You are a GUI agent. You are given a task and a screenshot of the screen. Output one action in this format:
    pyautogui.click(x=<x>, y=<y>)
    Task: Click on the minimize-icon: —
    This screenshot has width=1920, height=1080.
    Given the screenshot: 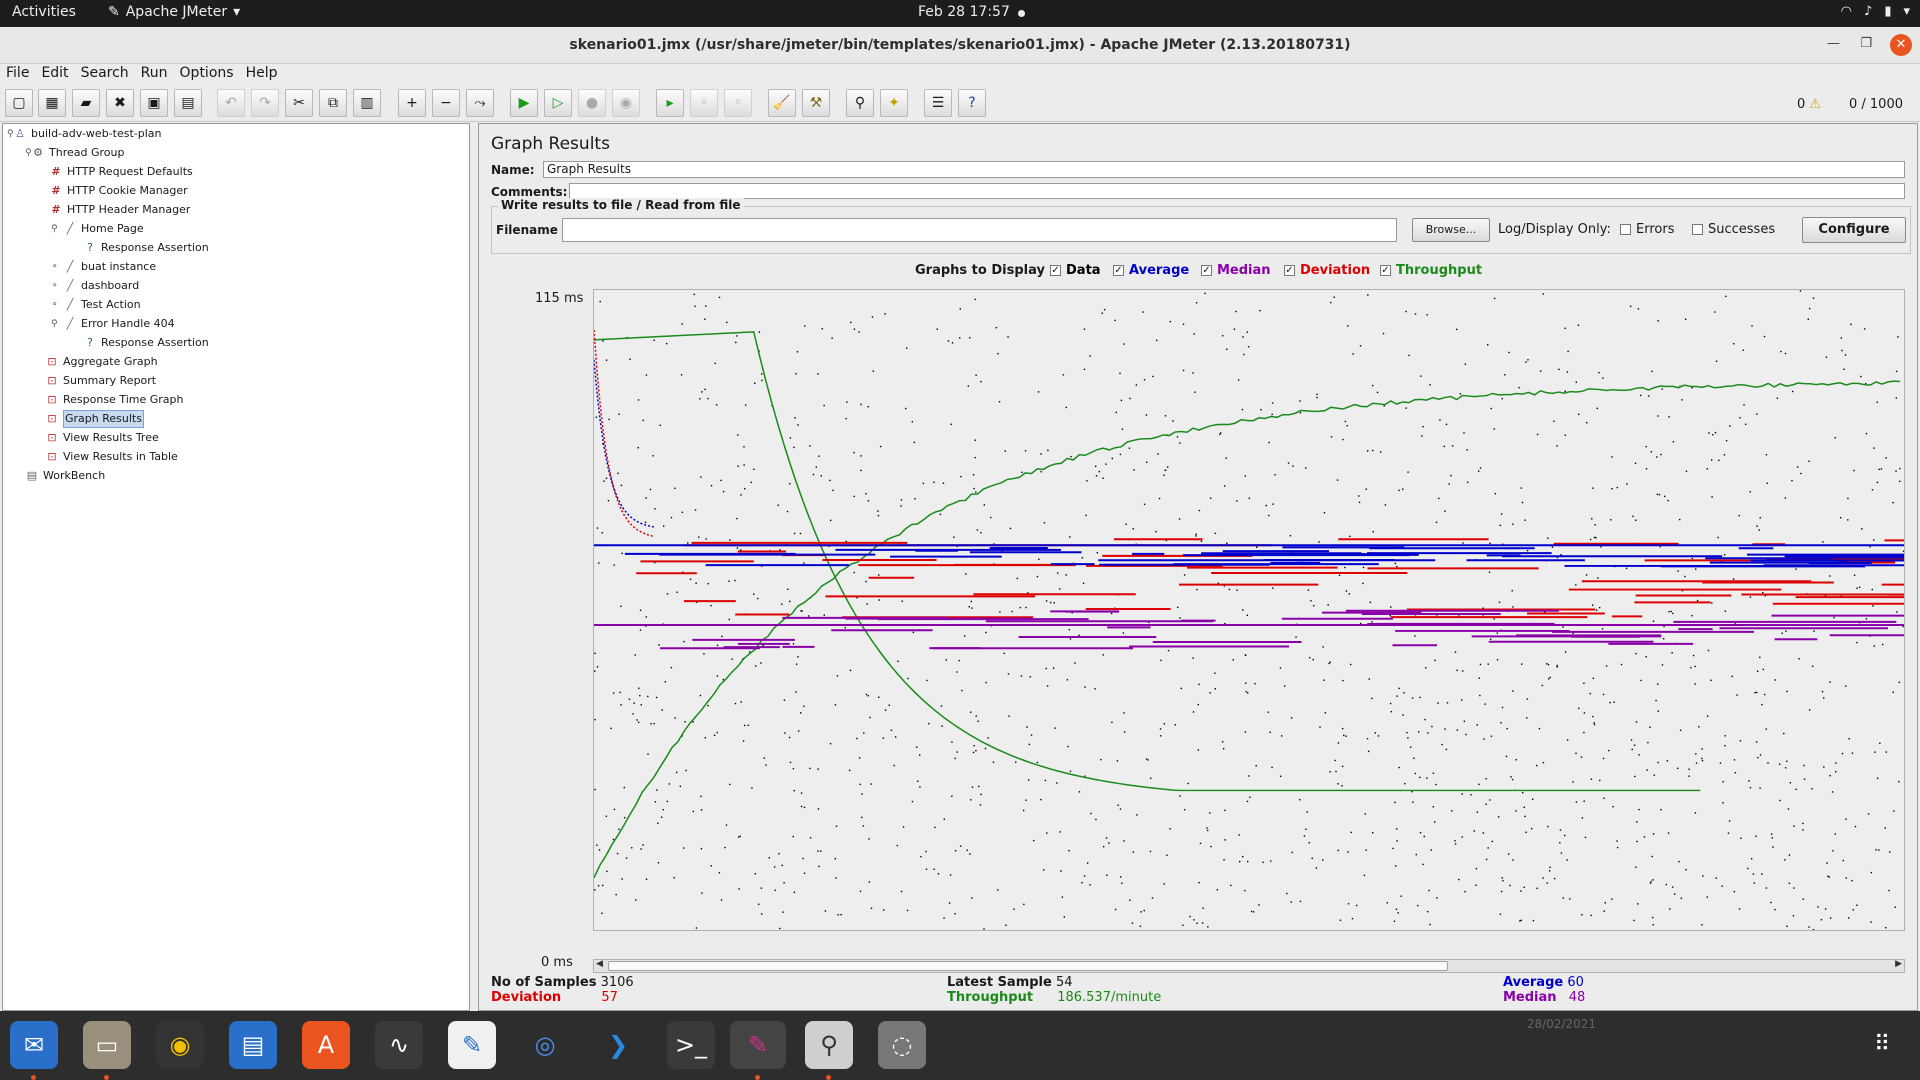 What is the action you would take?
    pyautogui.click(x=1833, y=43)
    